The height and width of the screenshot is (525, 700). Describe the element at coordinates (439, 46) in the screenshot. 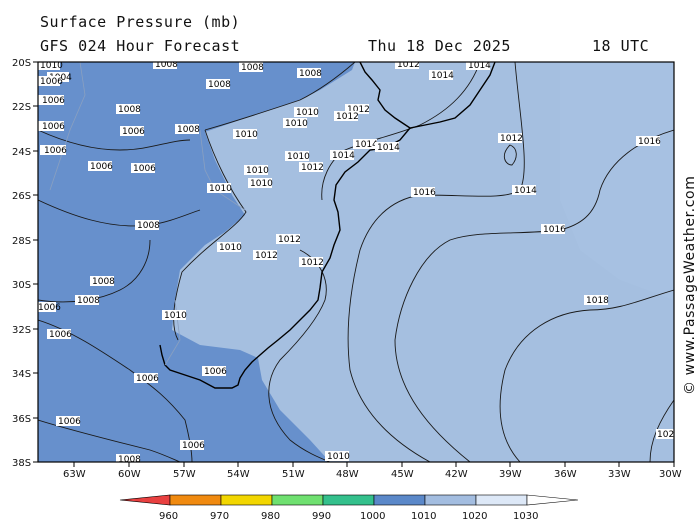

I see `forecast-date: Thu 18 Dec 2025` at that location.